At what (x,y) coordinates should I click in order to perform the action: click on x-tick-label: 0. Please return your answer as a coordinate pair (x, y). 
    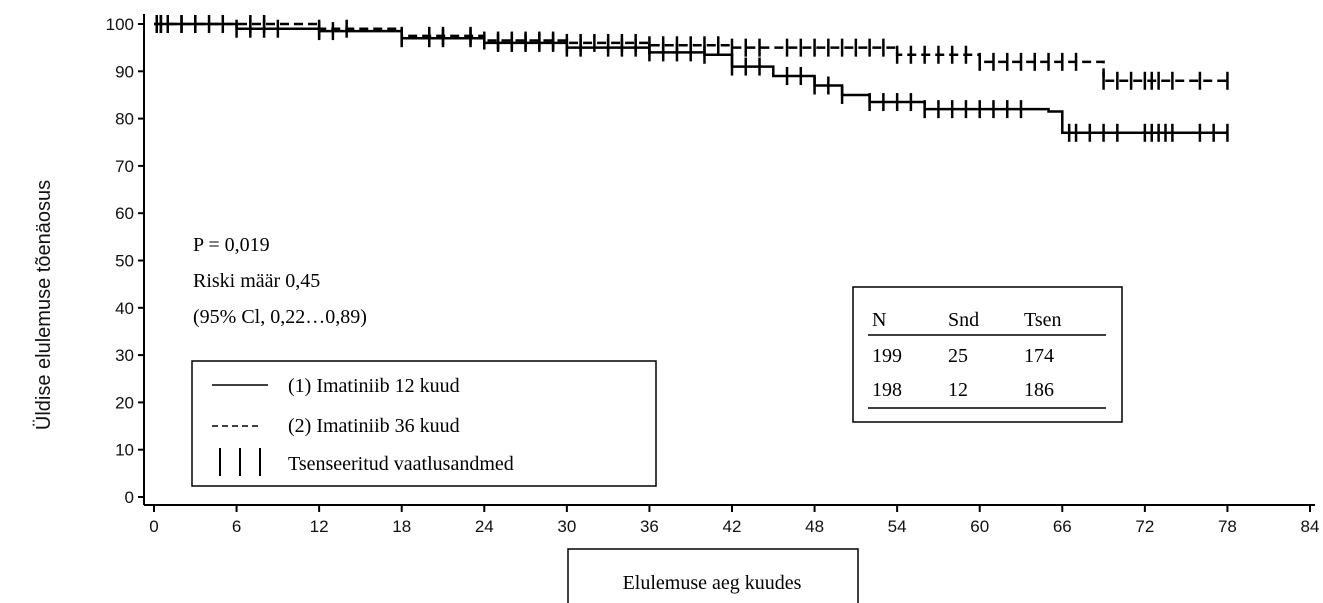
    Looking at the image, I should click on (153, 526).